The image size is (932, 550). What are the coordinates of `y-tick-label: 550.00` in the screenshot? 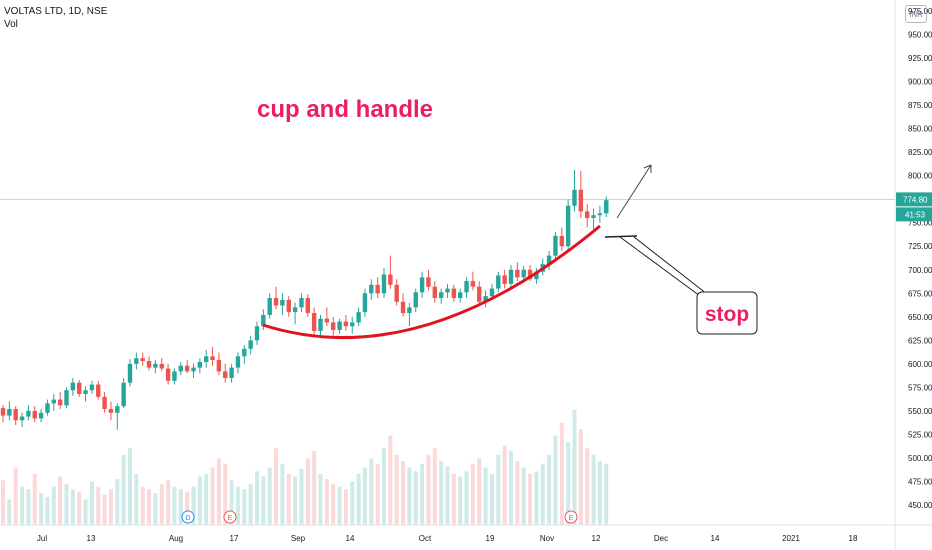 It's located at (920, 411).